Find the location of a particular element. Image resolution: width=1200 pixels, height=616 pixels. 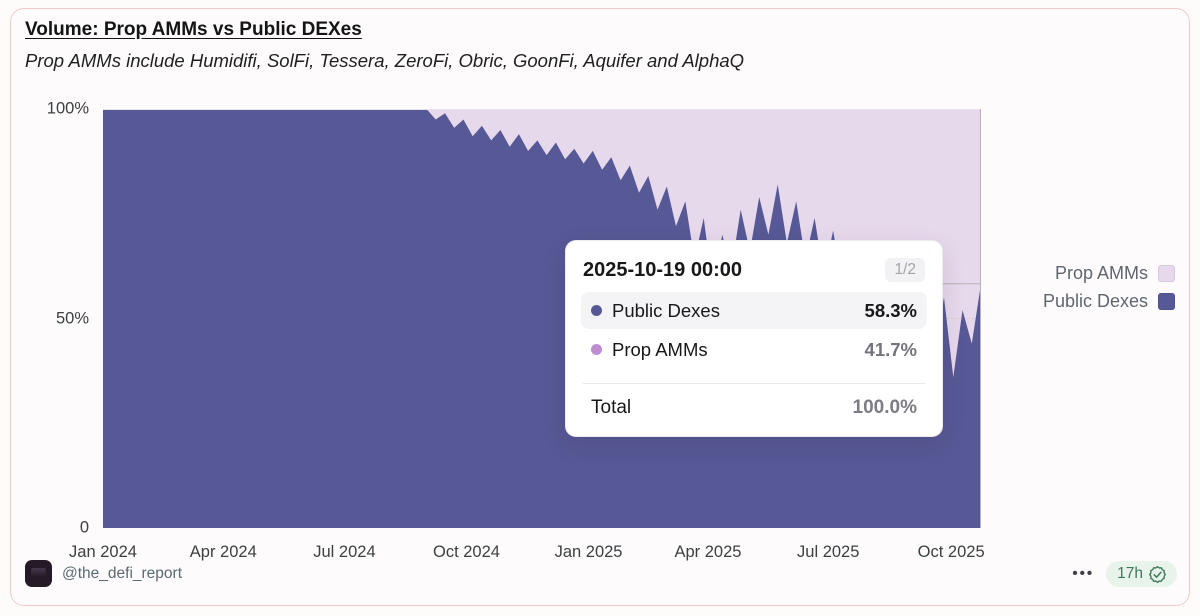

timestamp-badge: 17h is located at coordinates (1141, 574).